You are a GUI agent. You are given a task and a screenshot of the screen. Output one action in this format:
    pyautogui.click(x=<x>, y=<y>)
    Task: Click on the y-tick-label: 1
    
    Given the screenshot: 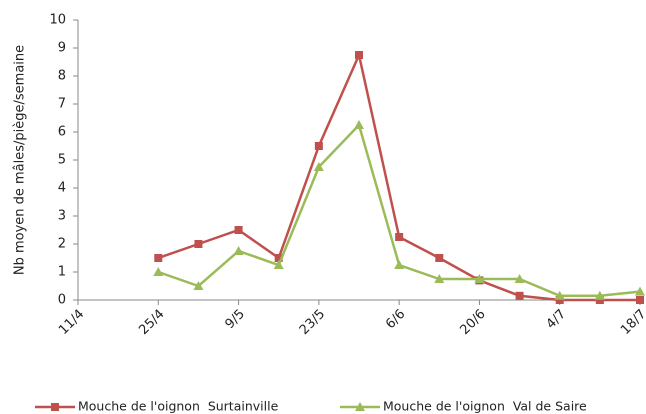 What is the action you would take?
    pyautogui.click(x=62, y=272)
    